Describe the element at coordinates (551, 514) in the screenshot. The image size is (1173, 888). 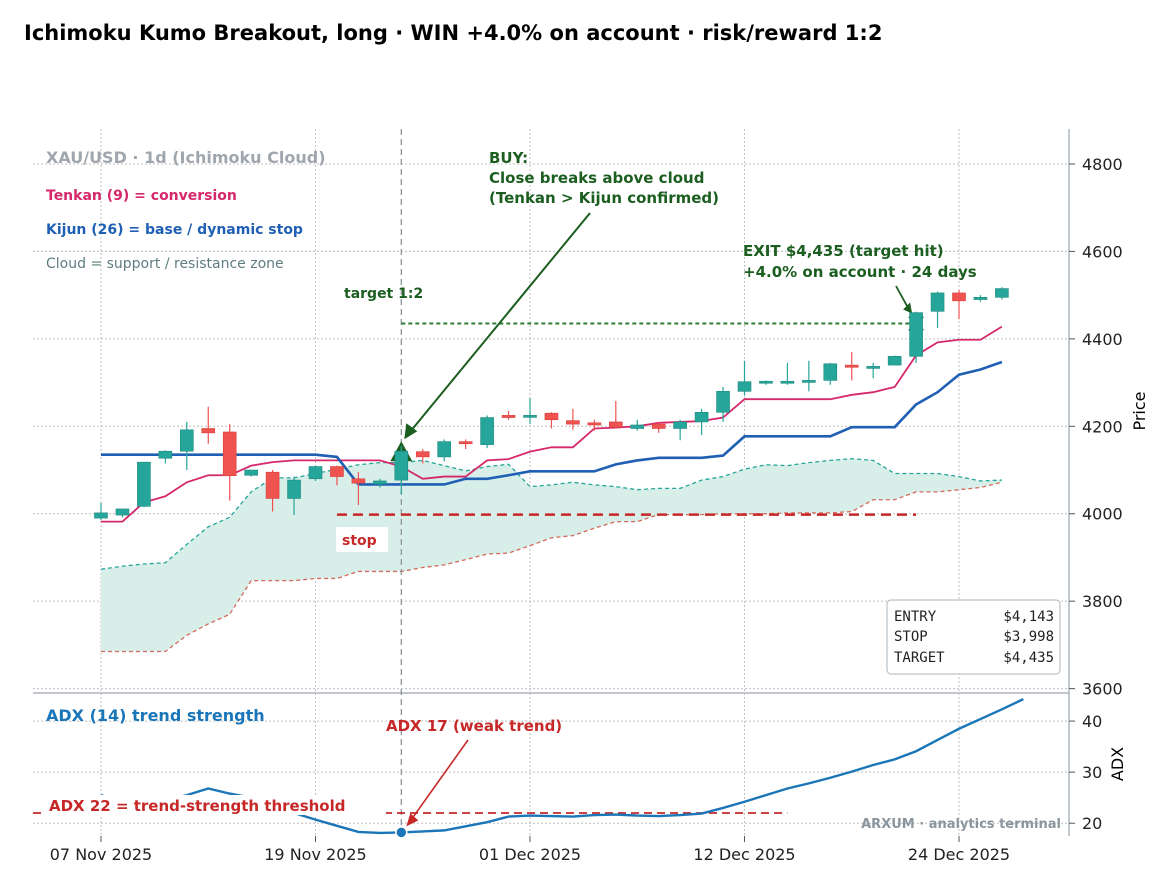
I see `senkou-span-a` at that location.